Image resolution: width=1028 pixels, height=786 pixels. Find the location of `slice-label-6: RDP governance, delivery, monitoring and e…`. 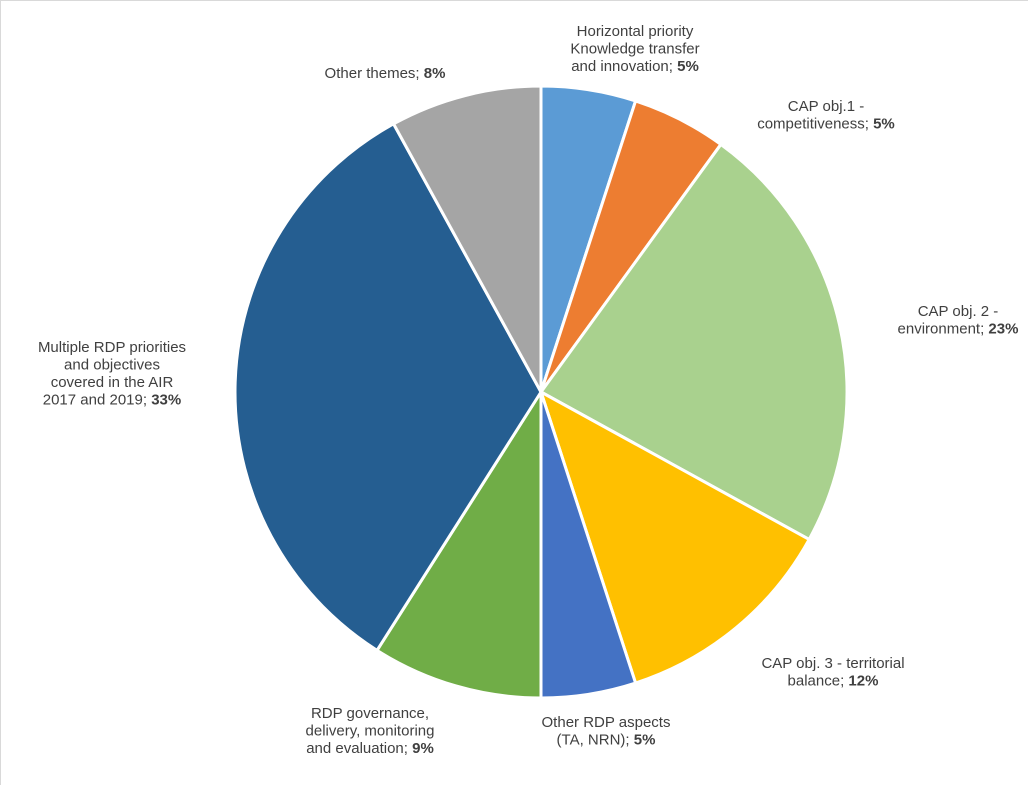

slice-label-6: RDP governance, delivery, monitoring and e… is located at coordinates (370, 731).